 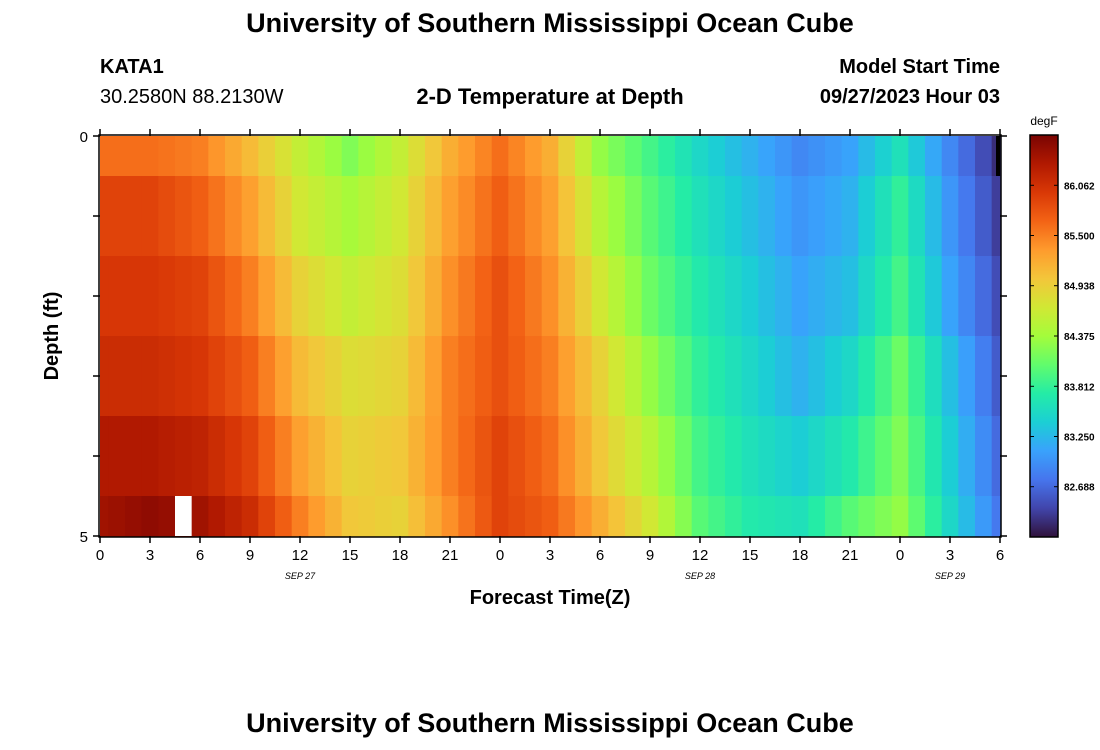 What do you see at coordinates (998, 156) in the screenshot?
I see `missing-data-cell` at bounding box center [998, 156].